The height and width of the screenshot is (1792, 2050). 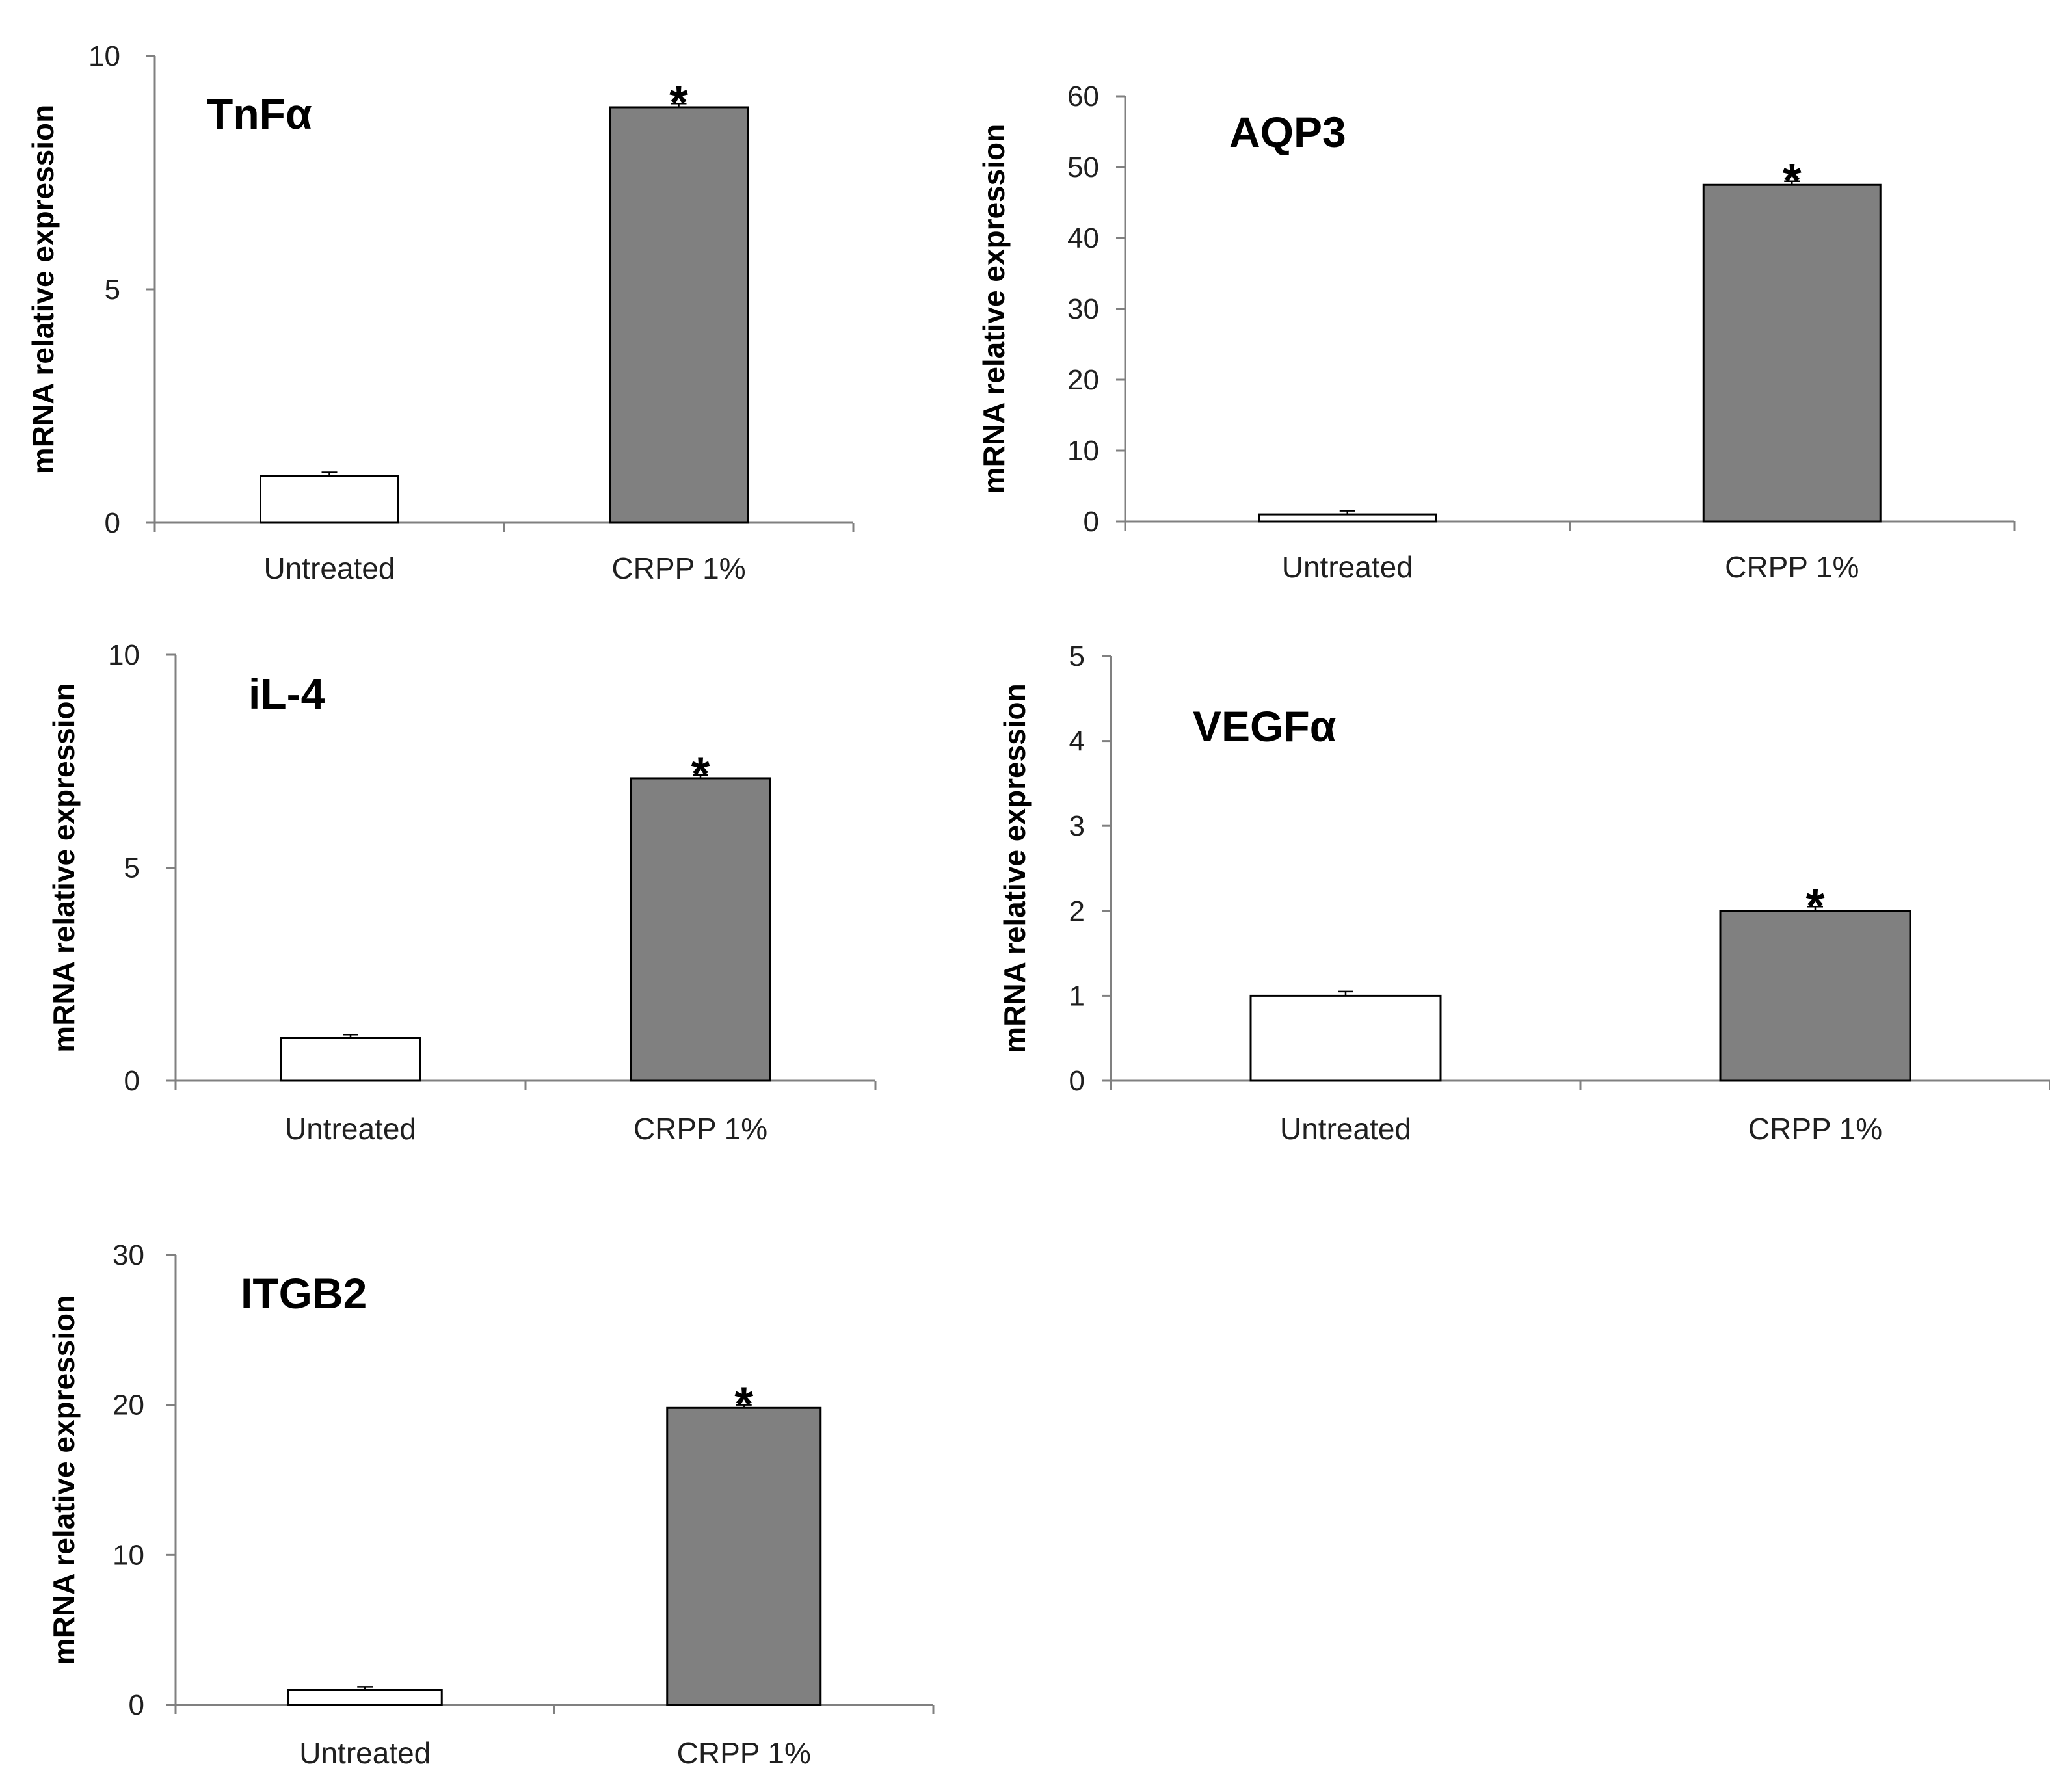 What do you see at coordinates (1077, 826) in the screenshot?
I see `y-tick-label: 3` at bounding box center [1077, 826].